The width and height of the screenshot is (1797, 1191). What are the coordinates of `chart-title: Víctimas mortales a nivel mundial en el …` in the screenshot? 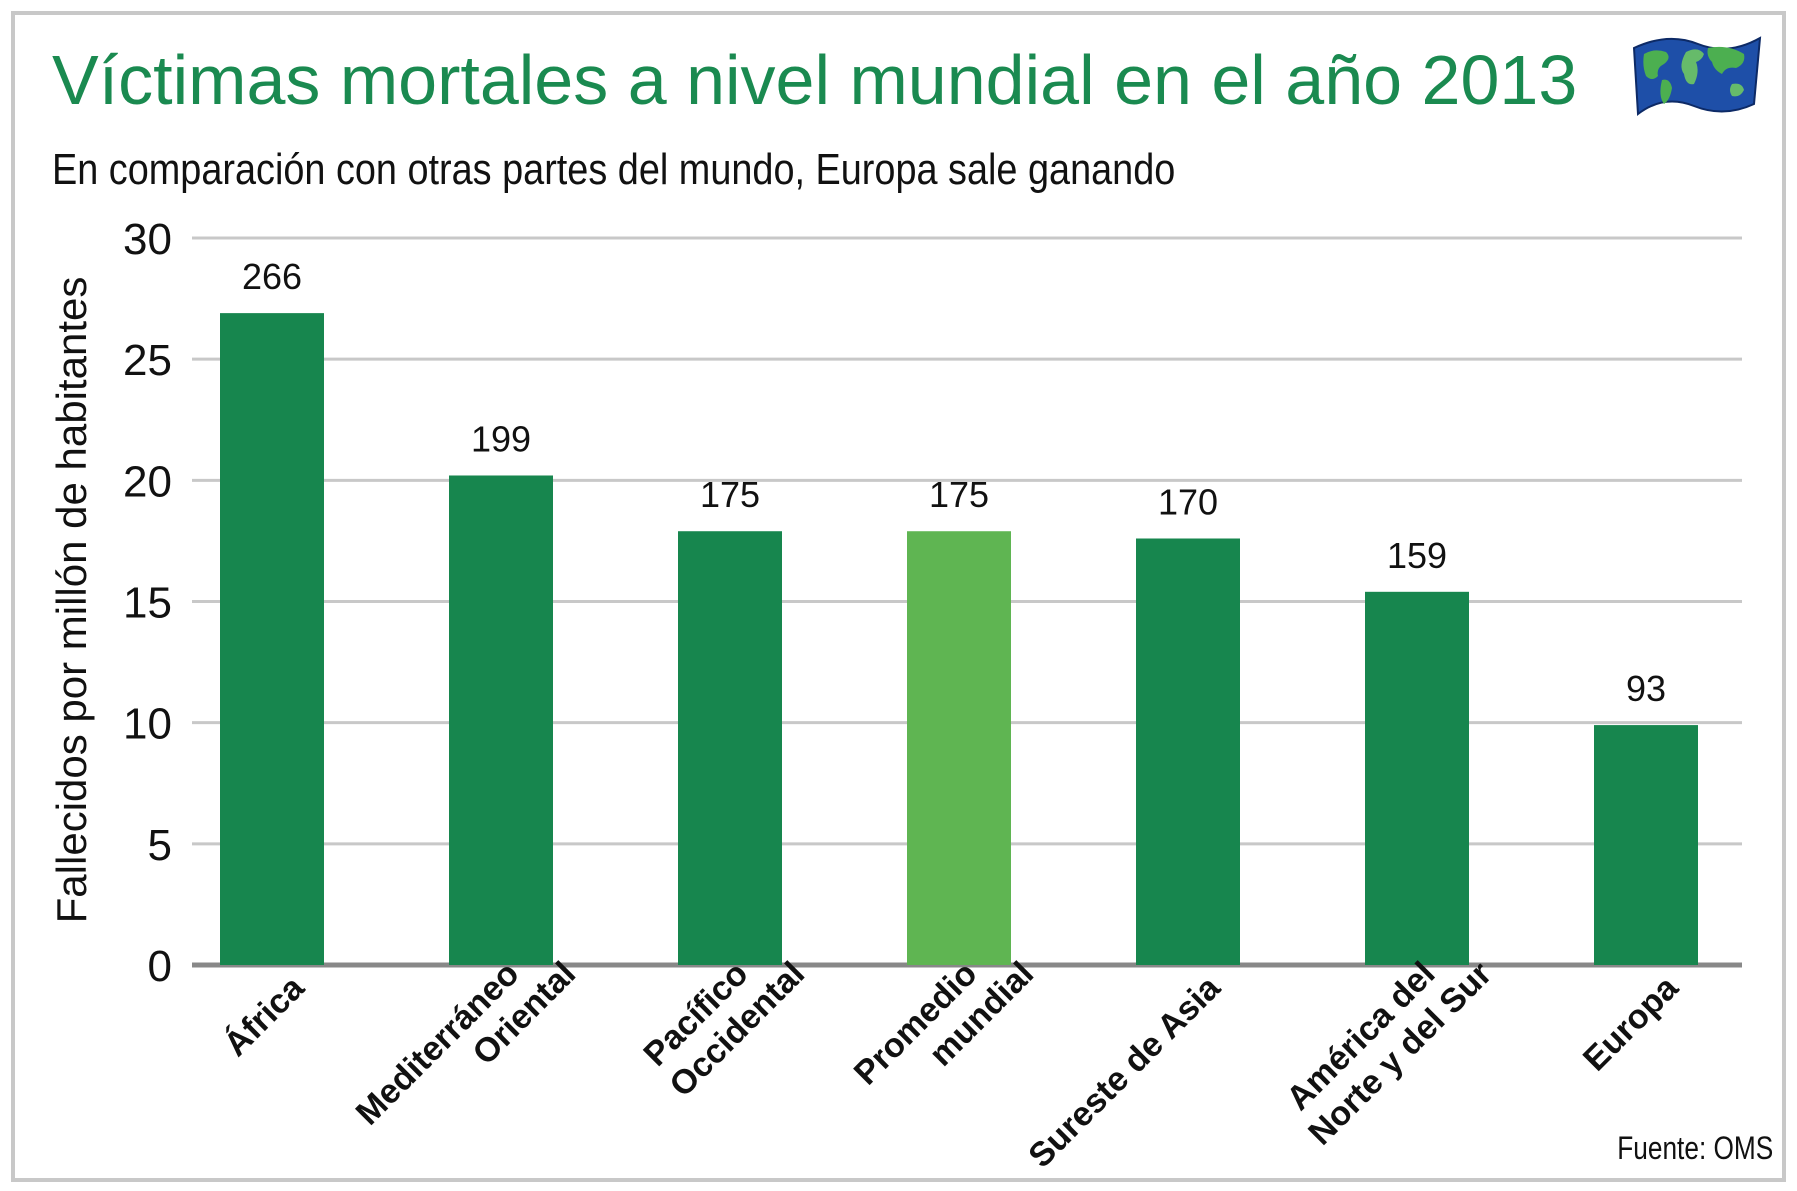 It's located at (815, 80).